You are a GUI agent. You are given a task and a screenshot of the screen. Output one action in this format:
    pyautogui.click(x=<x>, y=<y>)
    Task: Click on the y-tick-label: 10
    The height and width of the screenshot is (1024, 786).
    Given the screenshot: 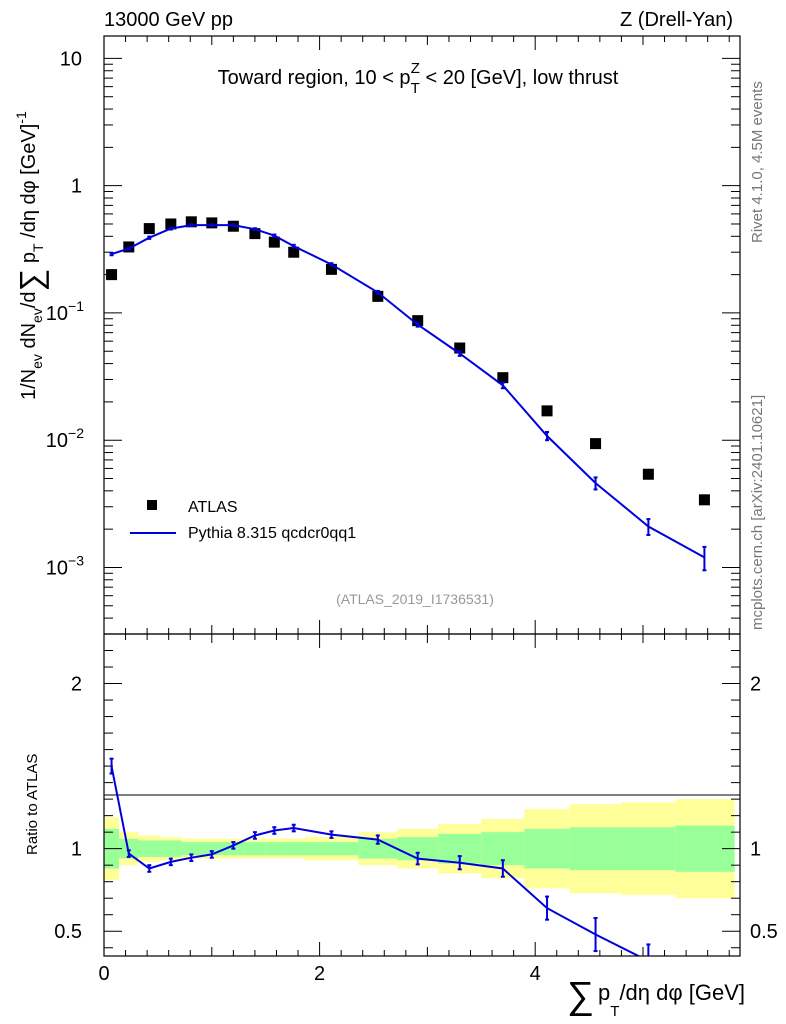 What is the action you would take?
    pyautogui.click(x=71, y=59)
    